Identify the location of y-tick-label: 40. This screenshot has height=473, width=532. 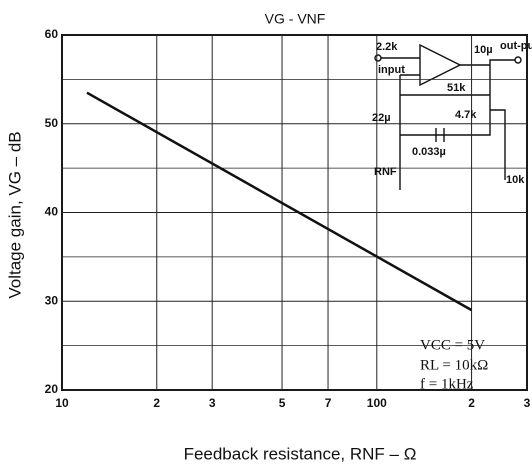
(52, 212).